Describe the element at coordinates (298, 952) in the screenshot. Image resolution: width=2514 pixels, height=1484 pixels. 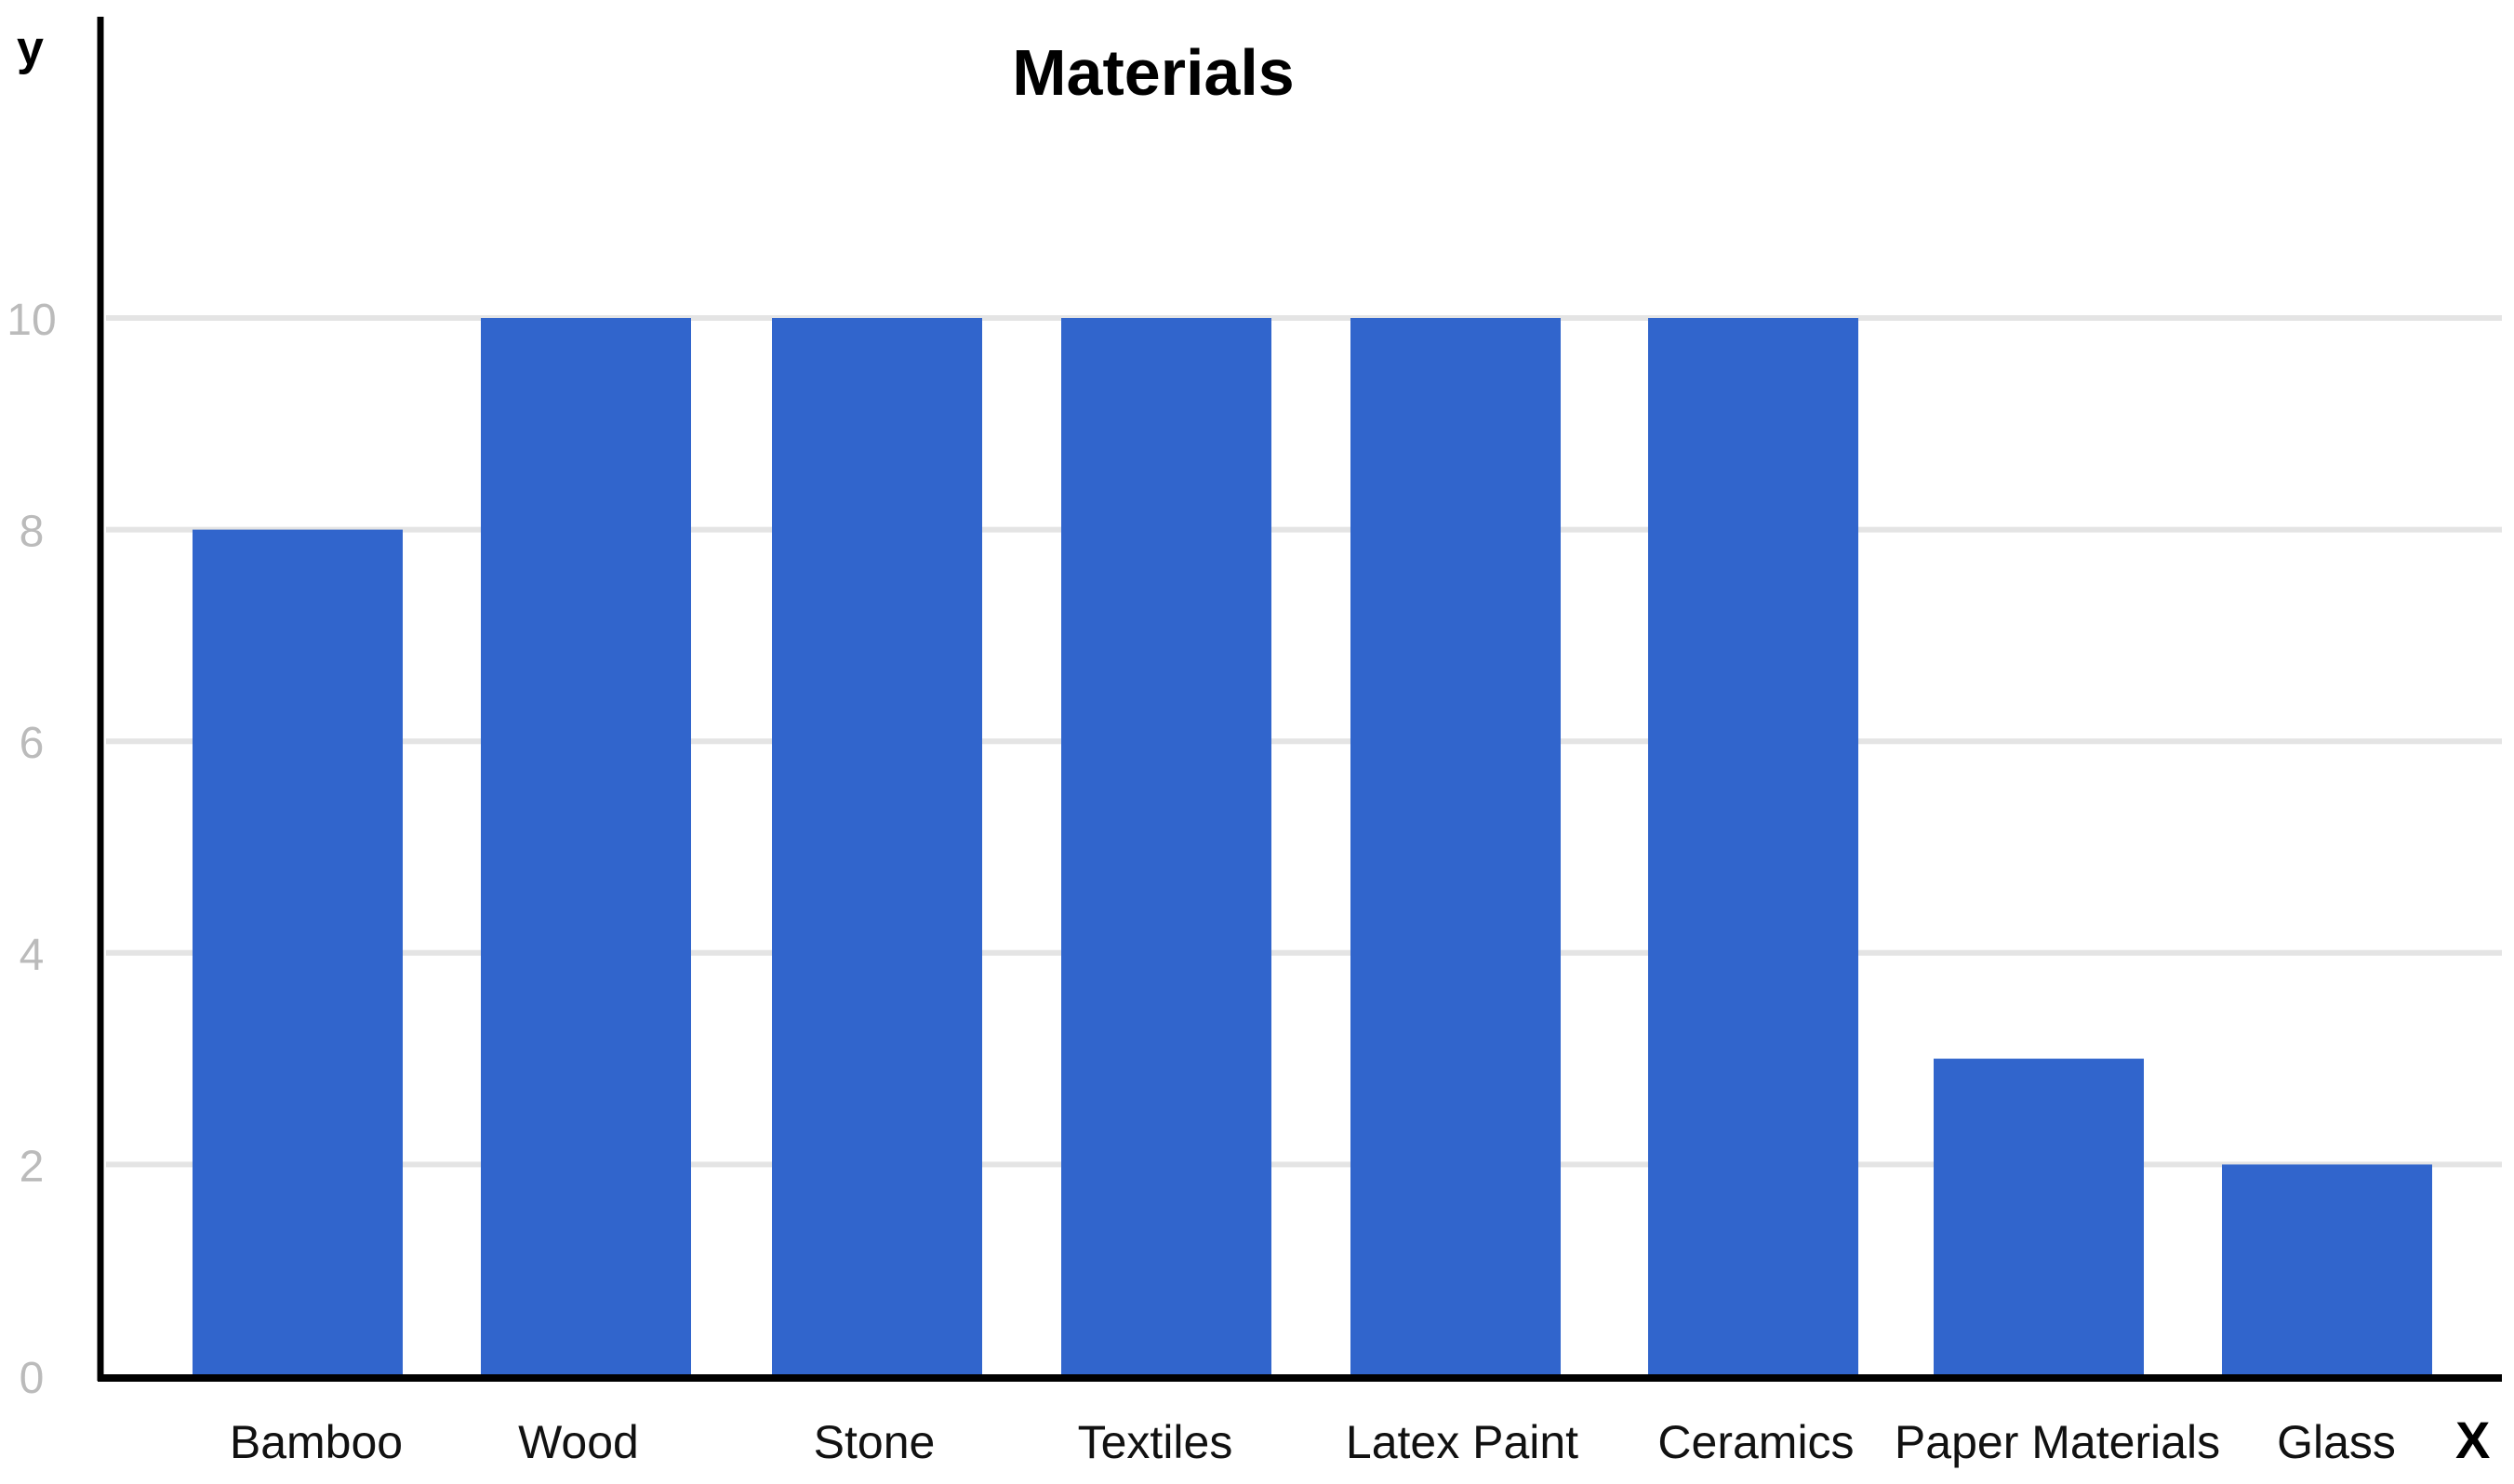
I see `bar-bamboo` at that location.